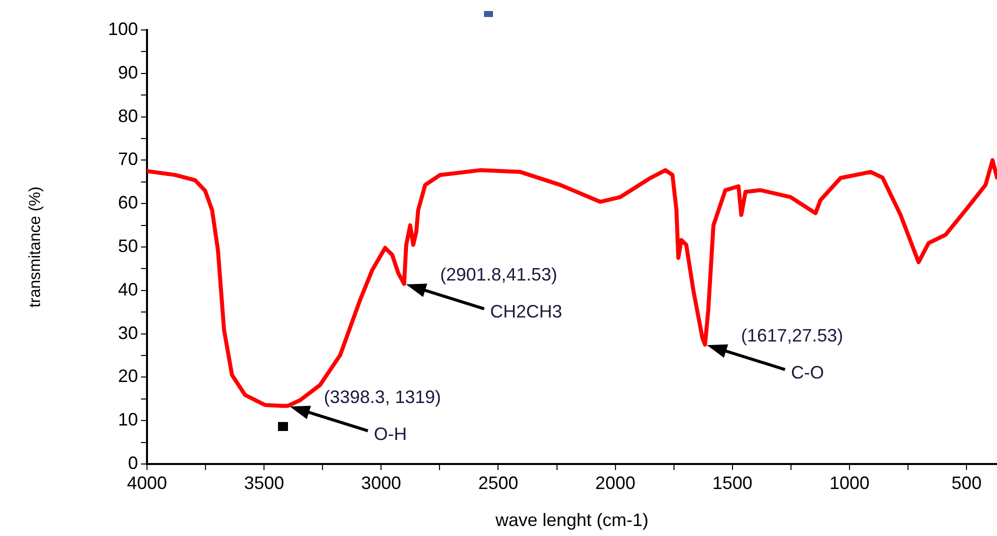  What do you see at coordinates (499, 274) in the screenshot?
I see `annotation: (2901.8,41.53)` at bounding box center [499, 274].